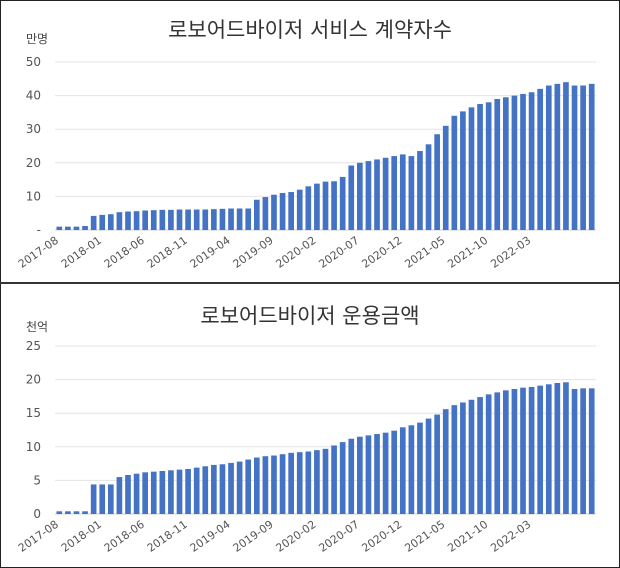 Image resolution: width=620 pixels, height=568 pixels. Describe the element at coordinates (81, 252) in the screenshot. I see `contracts-x-tick-label: 2018-01` at that location.